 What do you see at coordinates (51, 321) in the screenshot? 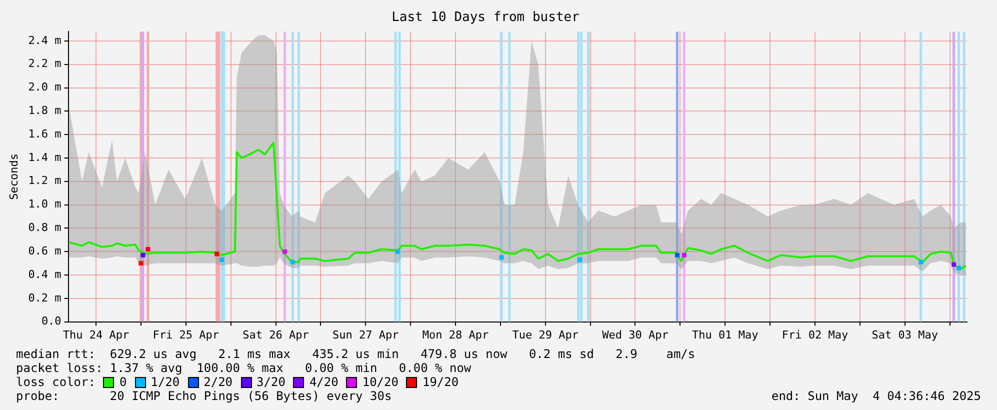
I see `y-tick-label: 0.0` at bounding box center [51, 321].